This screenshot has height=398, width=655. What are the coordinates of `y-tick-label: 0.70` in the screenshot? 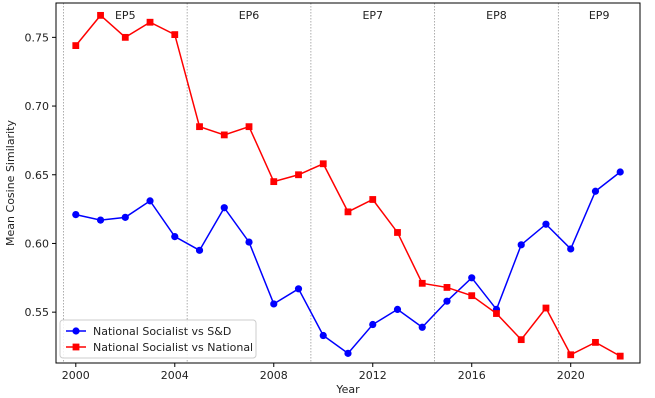 It's located at (37, 106).